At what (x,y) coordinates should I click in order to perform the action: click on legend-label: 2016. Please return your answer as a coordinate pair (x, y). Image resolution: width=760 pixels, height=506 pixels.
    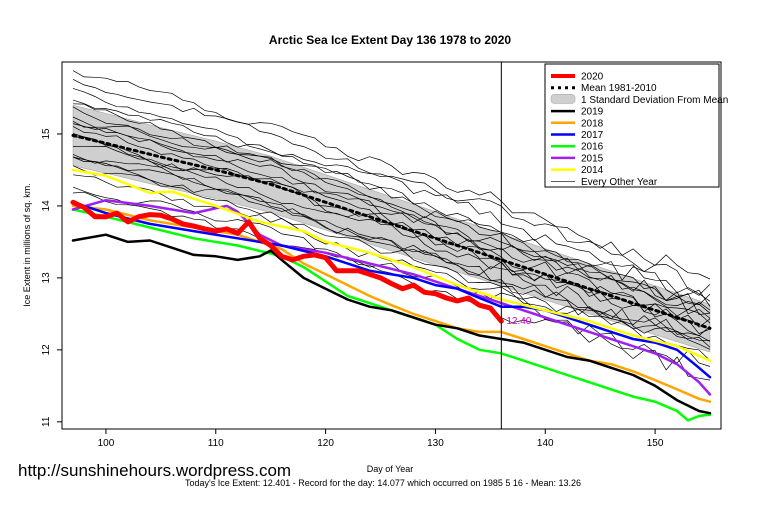
    Looking at the image, I should click on (592, 147).